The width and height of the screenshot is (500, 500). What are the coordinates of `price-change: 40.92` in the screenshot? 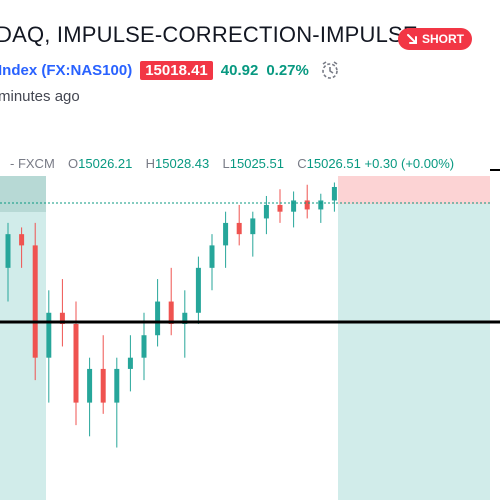 It's located at (239, 70).